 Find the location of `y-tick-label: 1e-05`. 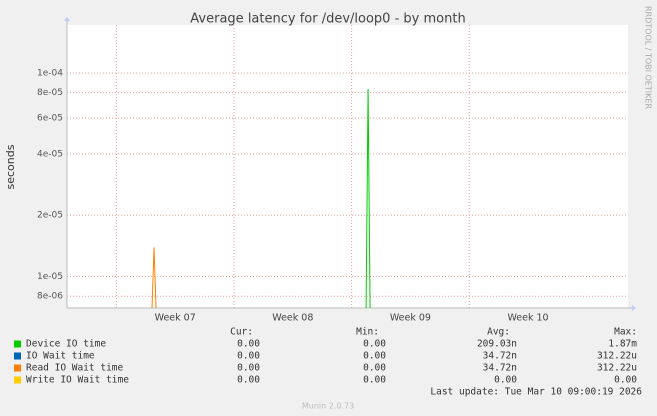

y-tick-label: 1e-05 is located at coordinates (50, 277).